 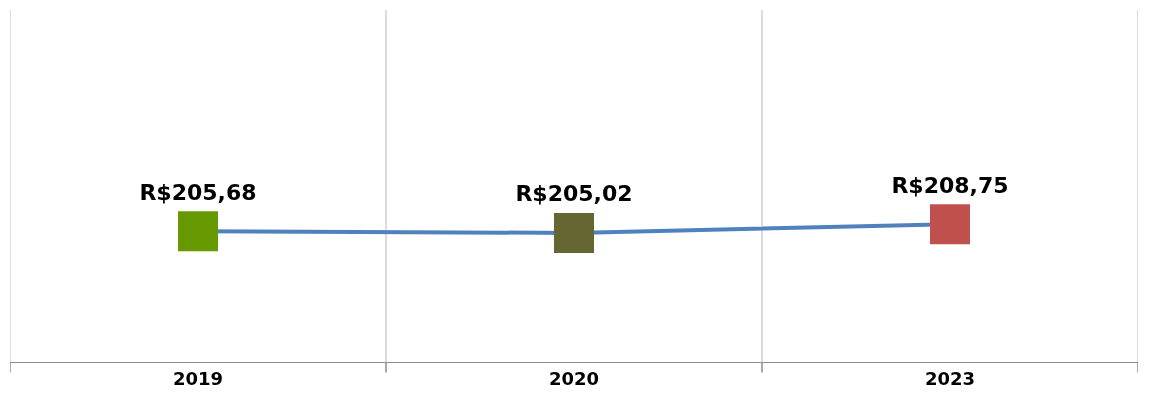 I want to click on data-label: R$205,68, so click(x=198, y=192).